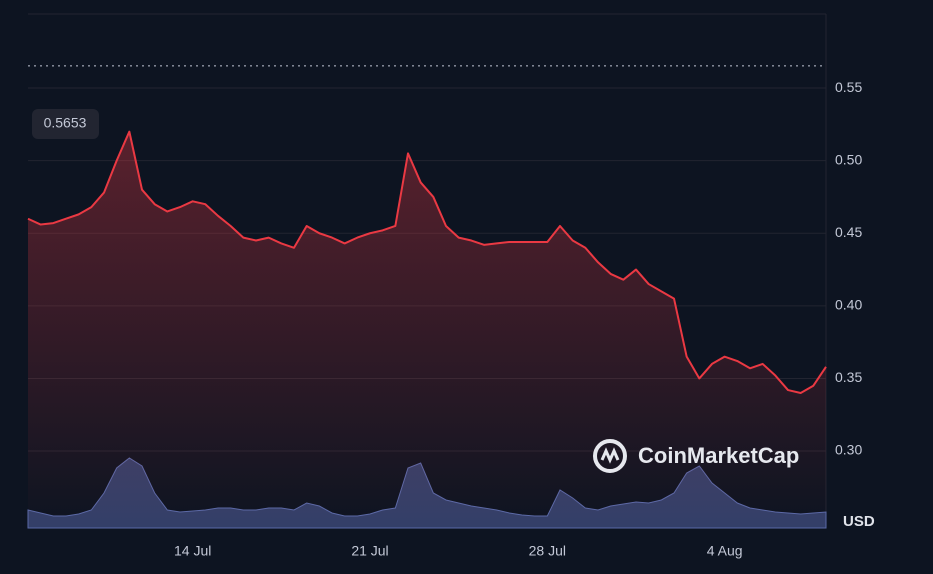 The image size is (933, 574). What do you see at coordinates (848, 159) in the screenshot?
I see `y-tick-label: 0.50` at bounding box center [848, 159].